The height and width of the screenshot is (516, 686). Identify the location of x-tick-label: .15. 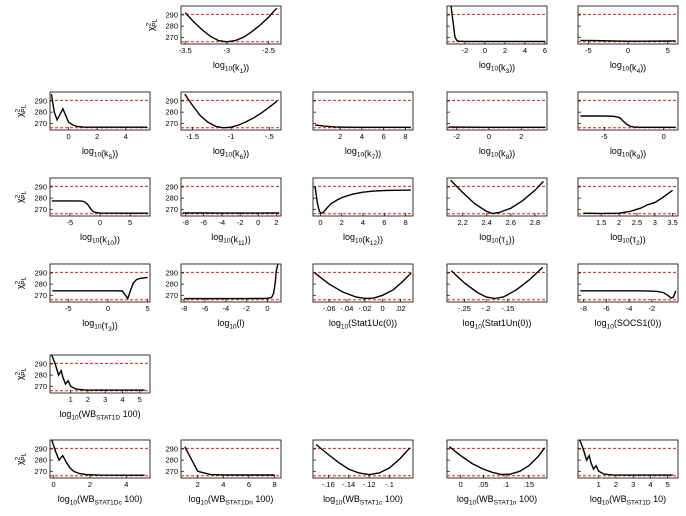
(529, 484).